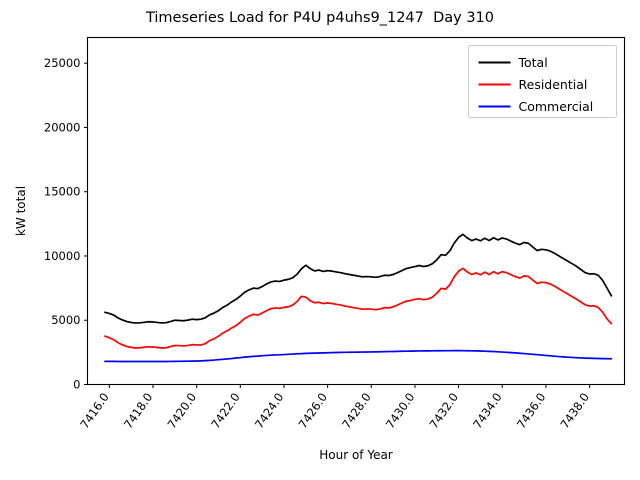 Image resolution: width=640 pixels, height=480 pixels. I want to click on y-tick-label: 10000, so click(62, 256).